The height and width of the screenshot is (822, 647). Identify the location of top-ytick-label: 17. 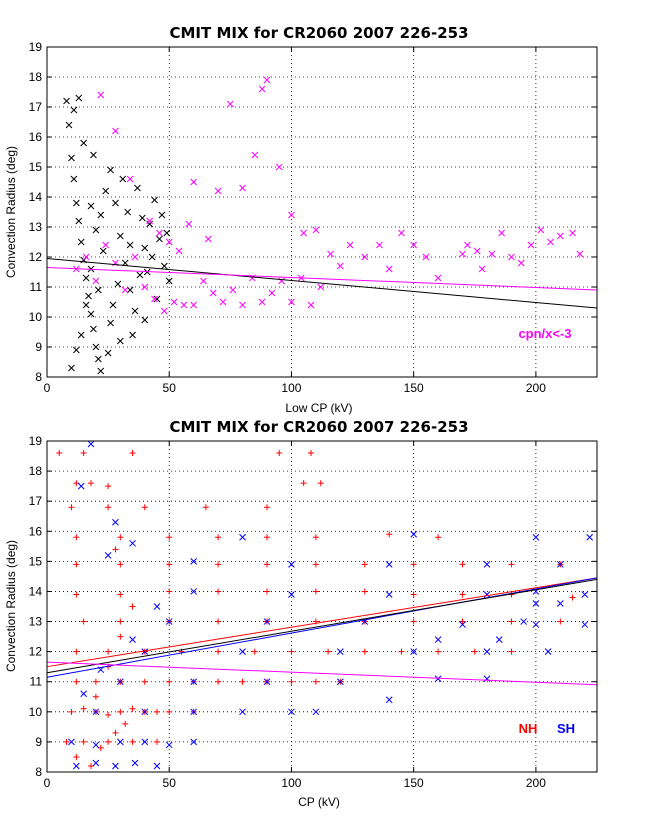
(36, 107).